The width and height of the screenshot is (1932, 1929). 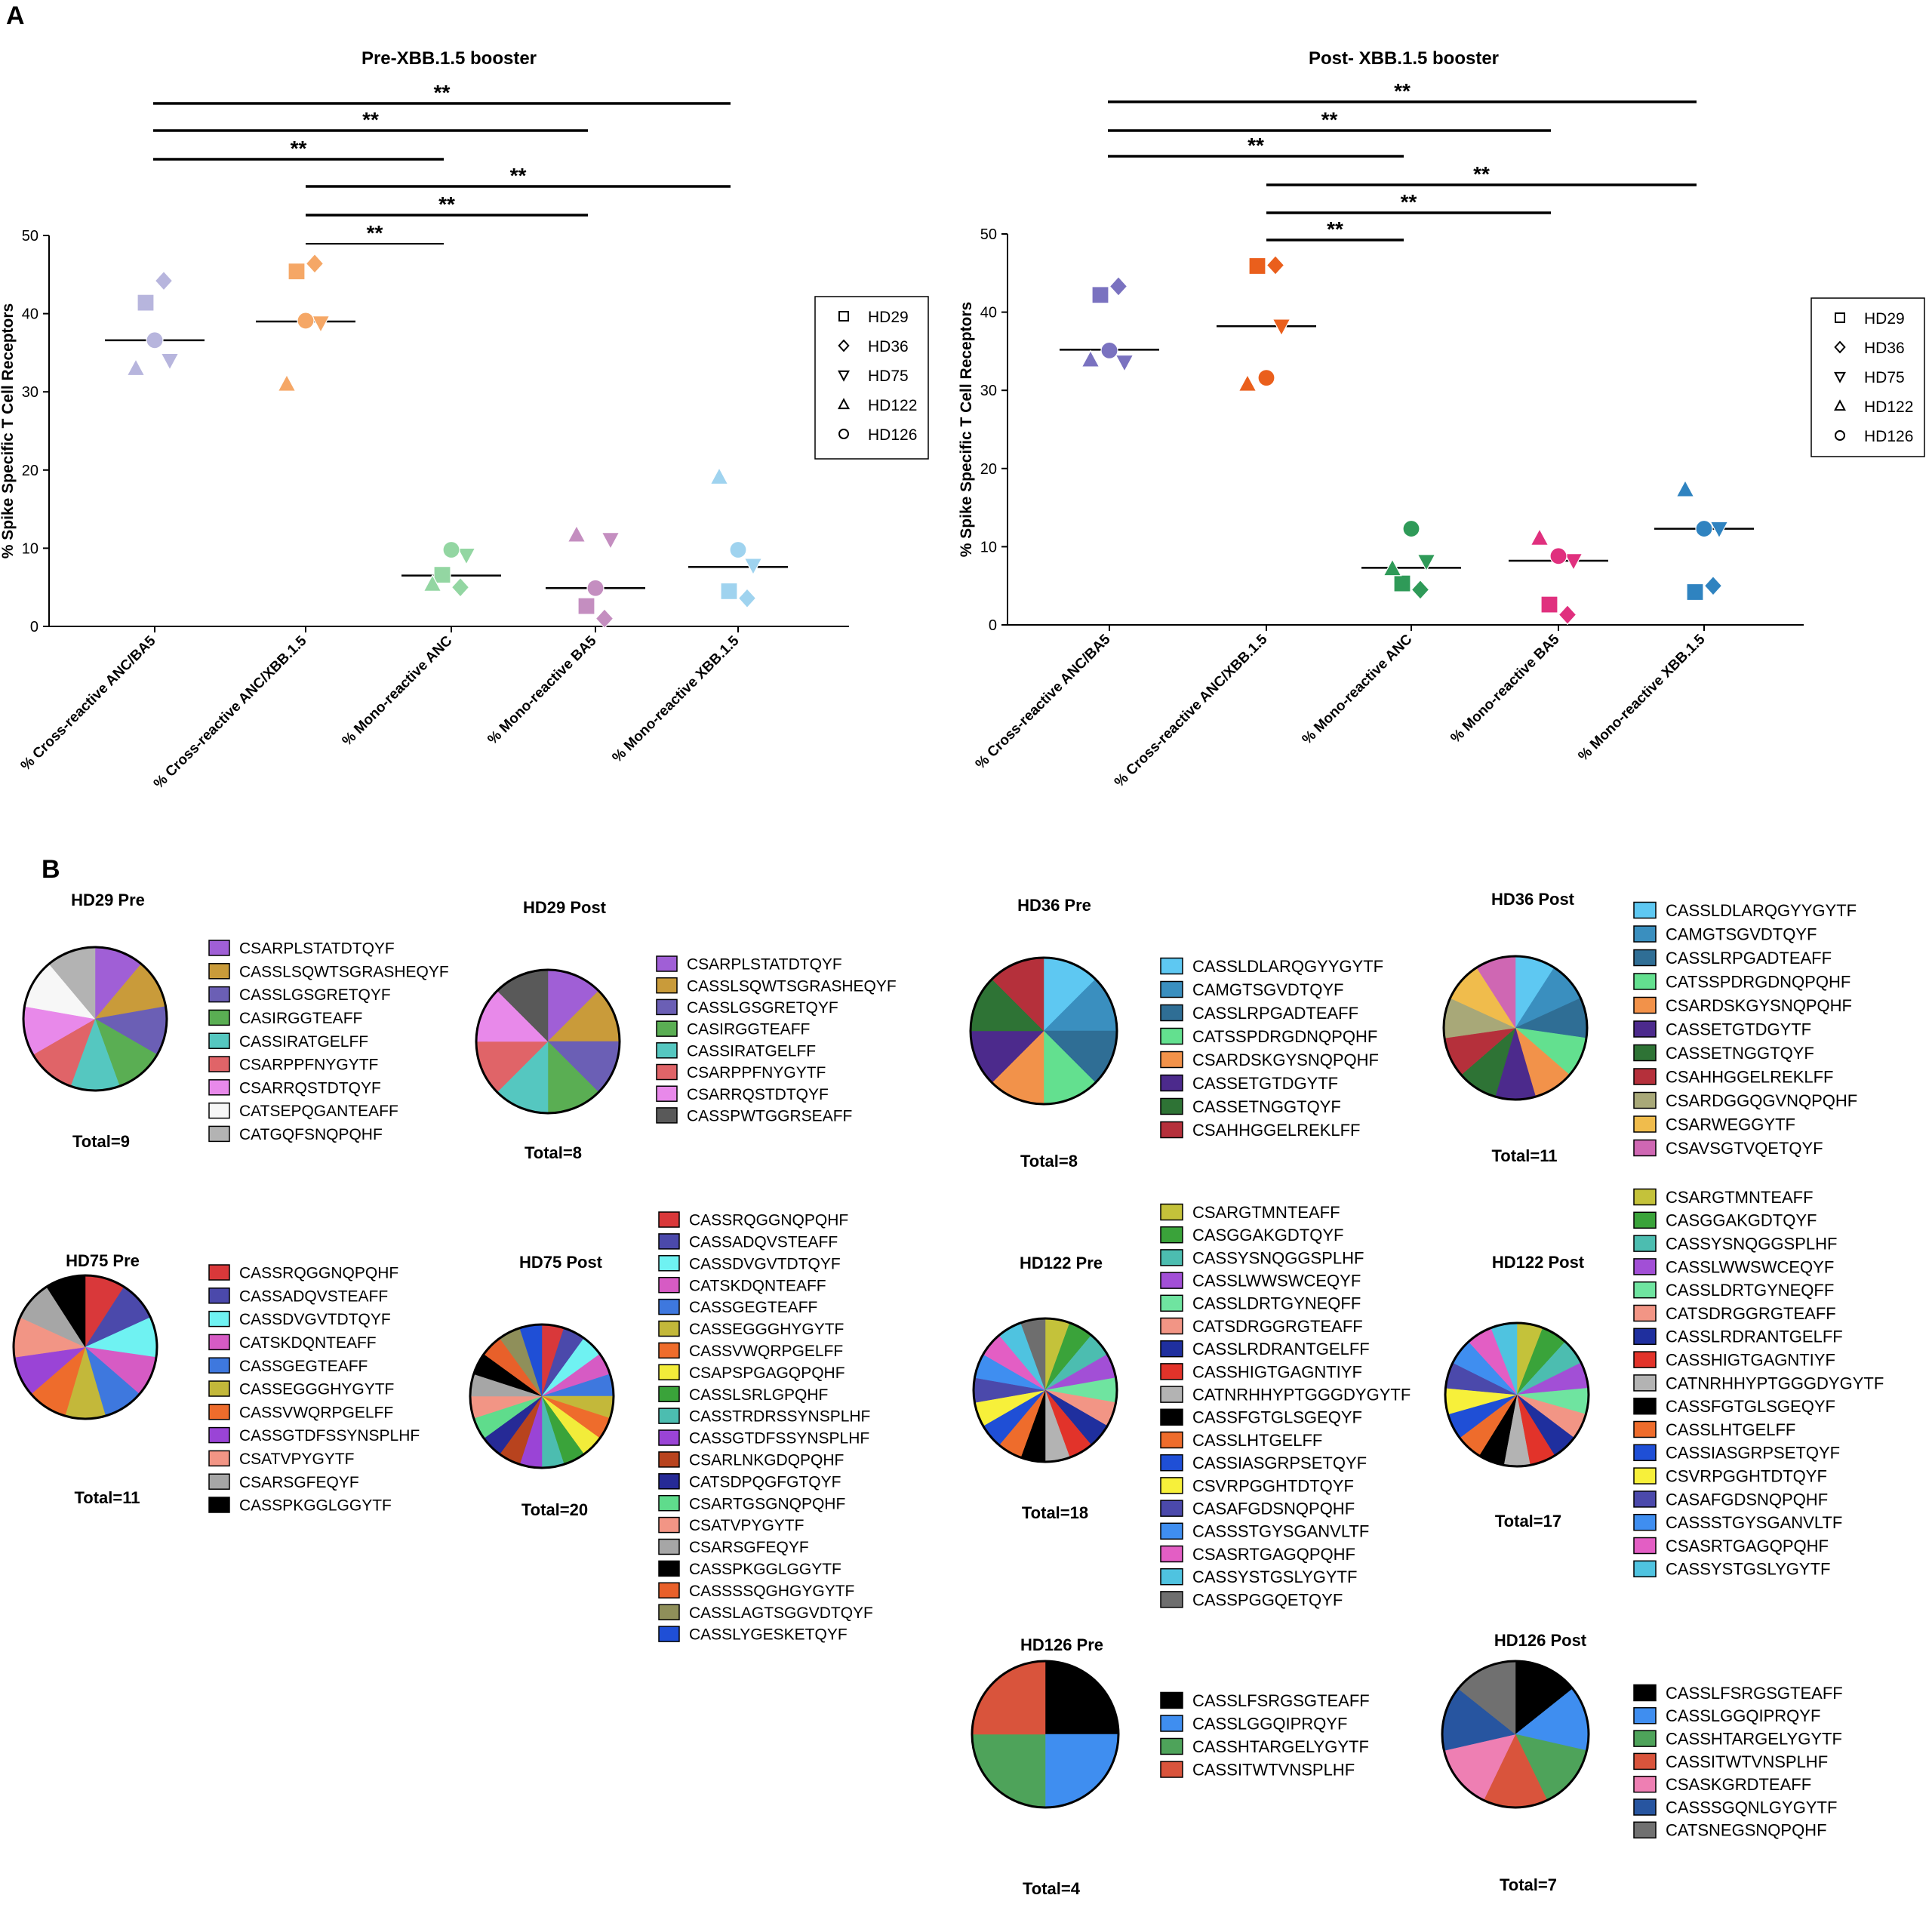 What do you see at coordinates (1884, 319) in the screenshot?
I see `legend-label: HD29` at bounding box center [1884, 319].